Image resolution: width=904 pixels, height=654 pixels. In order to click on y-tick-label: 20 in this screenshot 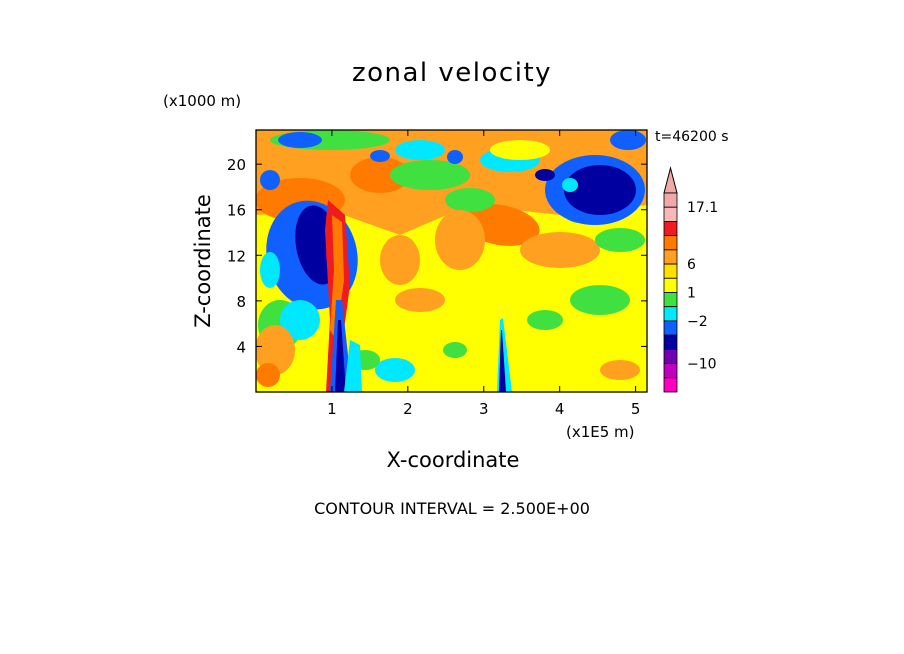, I will do `click(236, 165)`.